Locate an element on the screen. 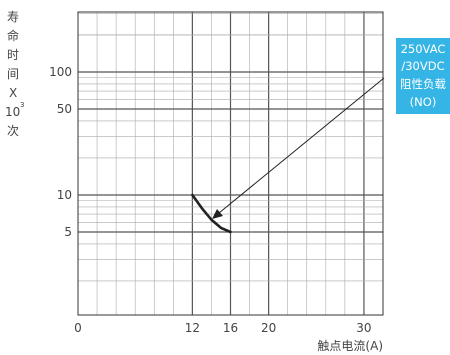 The height and width of the screenshot is (355, 450). y-axis-label-char-5: X is located at coordinates (13, 93).